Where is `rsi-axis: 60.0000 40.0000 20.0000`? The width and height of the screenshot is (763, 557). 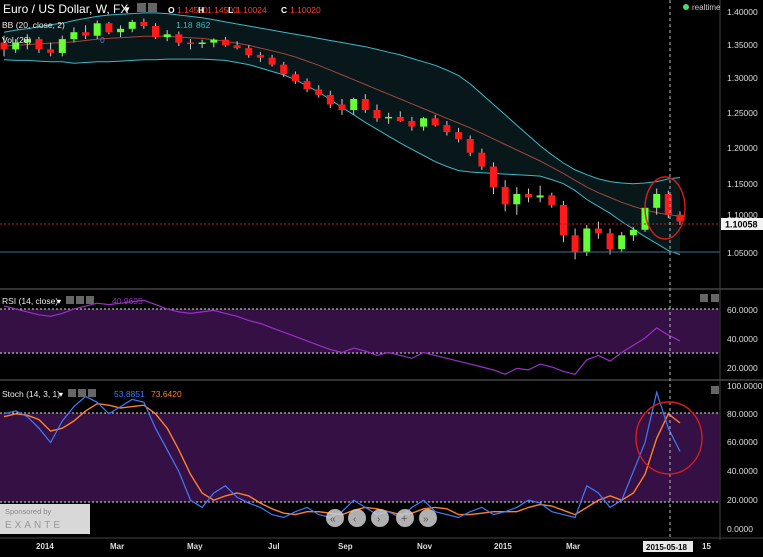 rsi-axis: 60.0000 40.0000 20.0000 is located at coordinates (742, 339).